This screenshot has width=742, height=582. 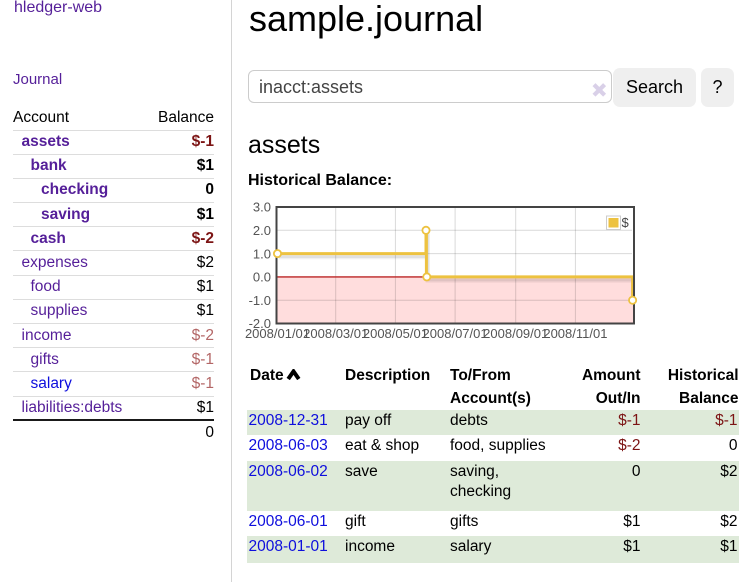 I want to click on svg-text: -1.0, so click(x=260, y=300).